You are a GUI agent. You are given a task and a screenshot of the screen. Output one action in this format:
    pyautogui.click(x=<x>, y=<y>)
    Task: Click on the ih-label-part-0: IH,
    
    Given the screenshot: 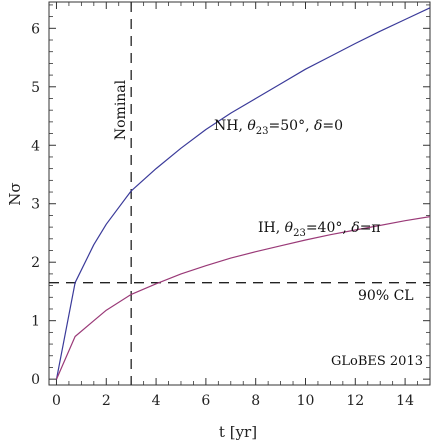 What is the action you would take?
    pyautogui.click(x=271, y=228)
    